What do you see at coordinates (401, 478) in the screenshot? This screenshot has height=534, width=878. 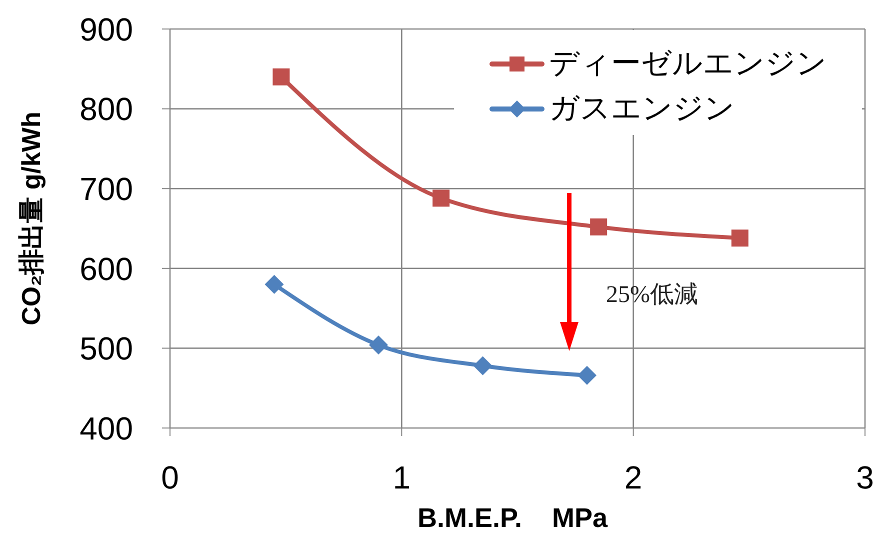 I see `x-tick-label: 1` at bounding box center [401, 478].